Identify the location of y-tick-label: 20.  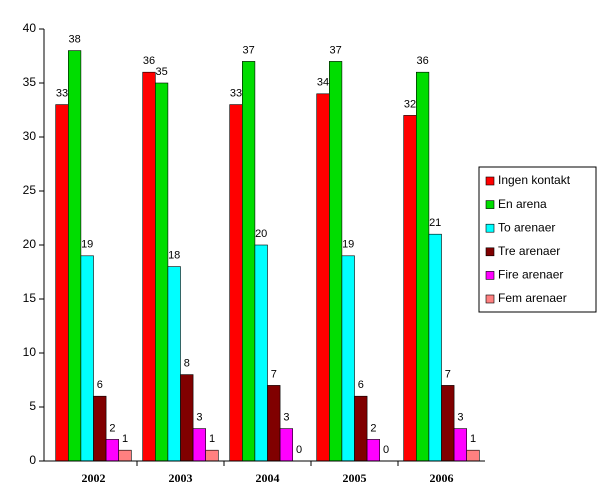
(30, 244).